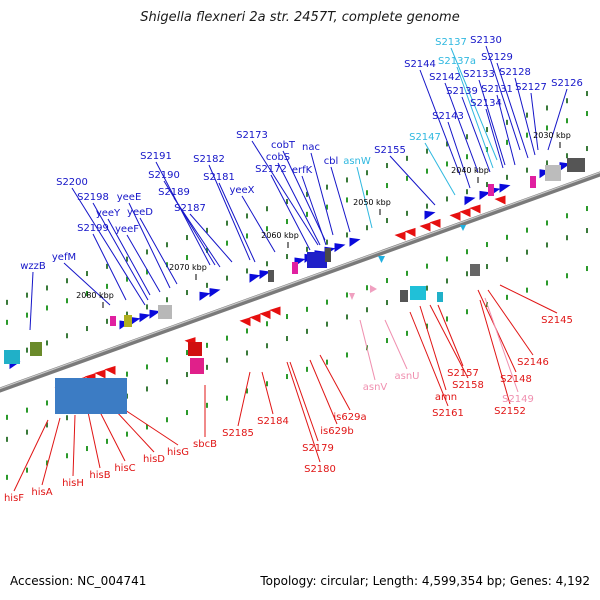 This screenshot has width=600, height=600. I want to click on gene-label-S2158: S2158, so click(468, 385).